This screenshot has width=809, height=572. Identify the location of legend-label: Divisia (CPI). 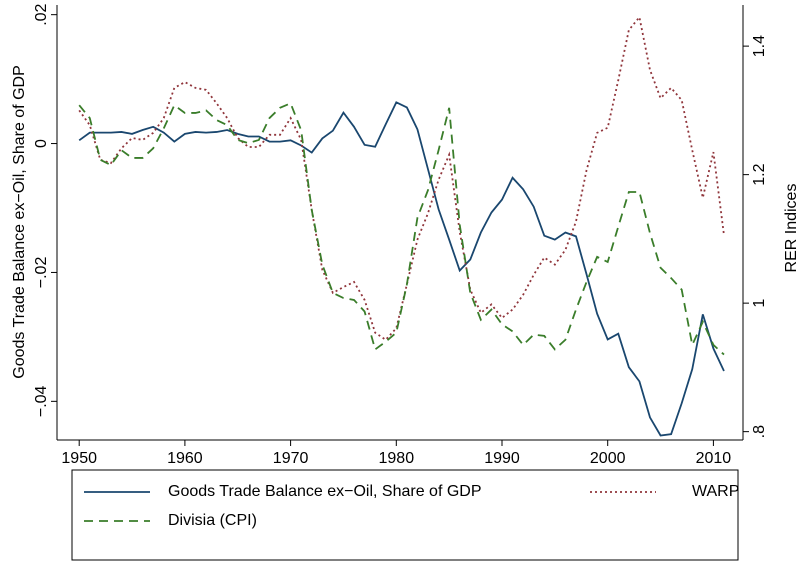
(212, 520).